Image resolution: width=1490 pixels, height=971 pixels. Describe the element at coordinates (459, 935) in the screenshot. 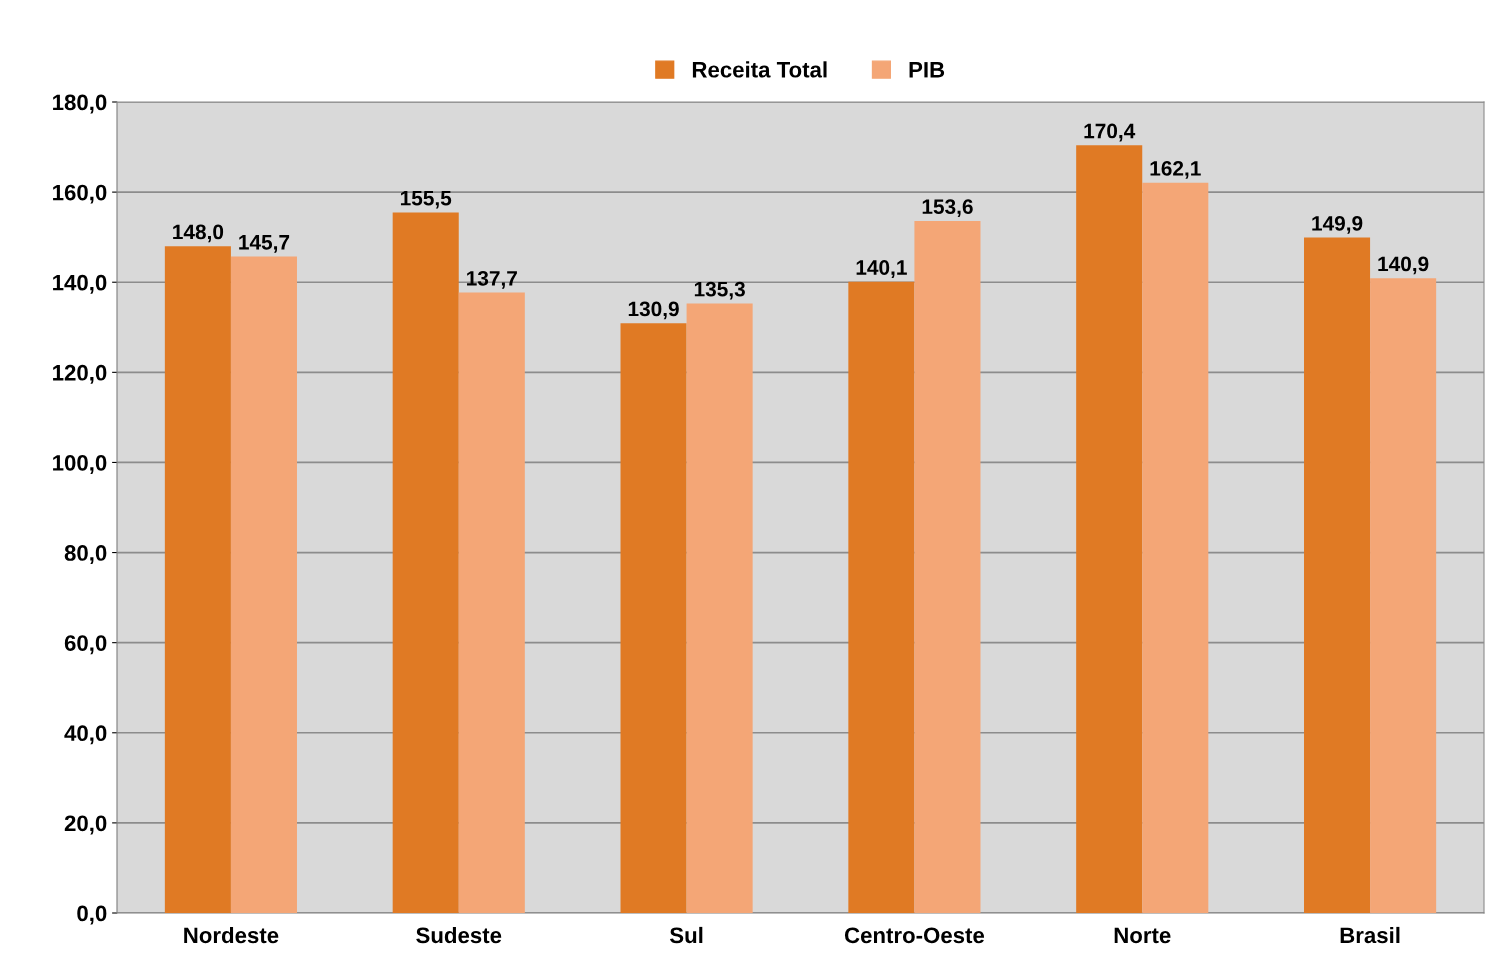

I see `x-tick-label: Sudeste` at that location.